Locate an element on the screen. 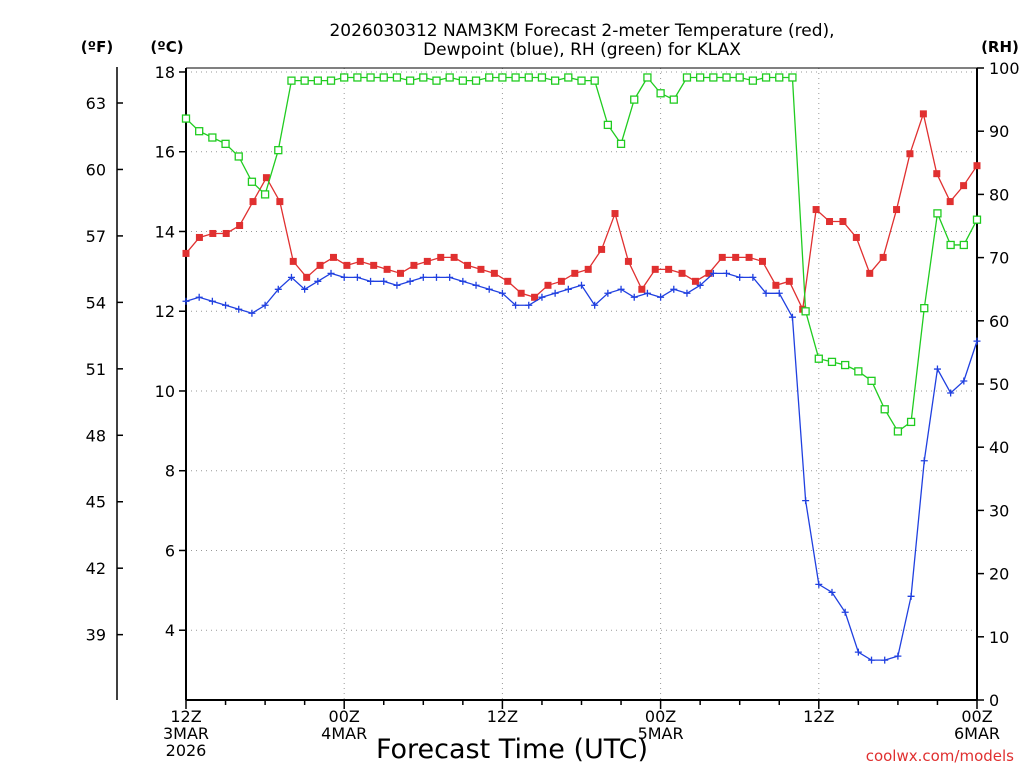 Image resolution: width=1024 pixels, height=768 pixels. rh-tick-label: 90 is located at coordinates (999, 131).